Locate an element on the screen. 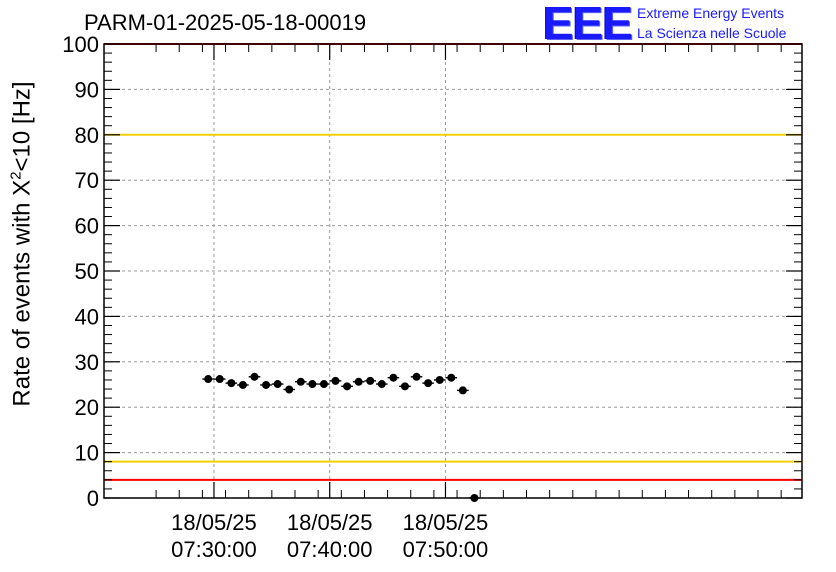 The image size is (836, 572). y-tick-label: 30 is located at coordinates (87, 362).